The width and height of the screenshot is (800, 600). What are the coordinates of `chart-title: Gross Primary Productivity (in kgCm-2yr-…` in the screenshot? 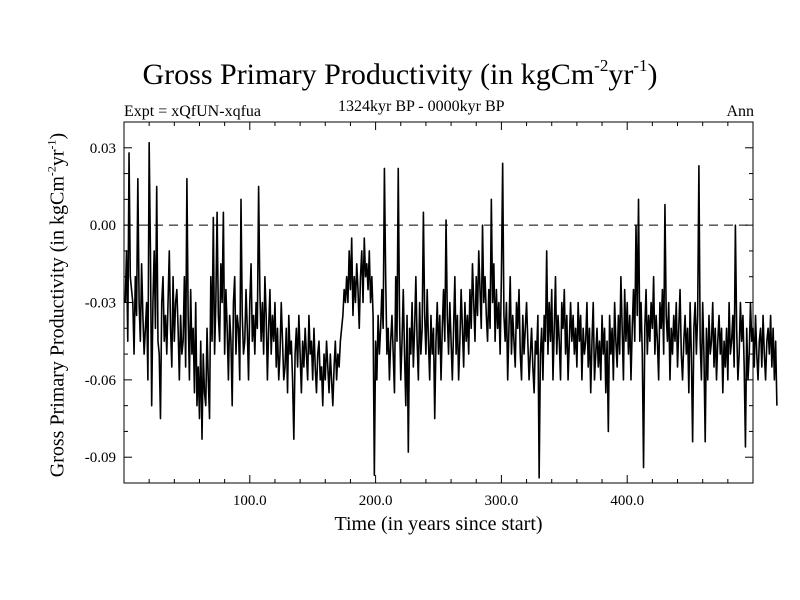 It's located at (400, 74).